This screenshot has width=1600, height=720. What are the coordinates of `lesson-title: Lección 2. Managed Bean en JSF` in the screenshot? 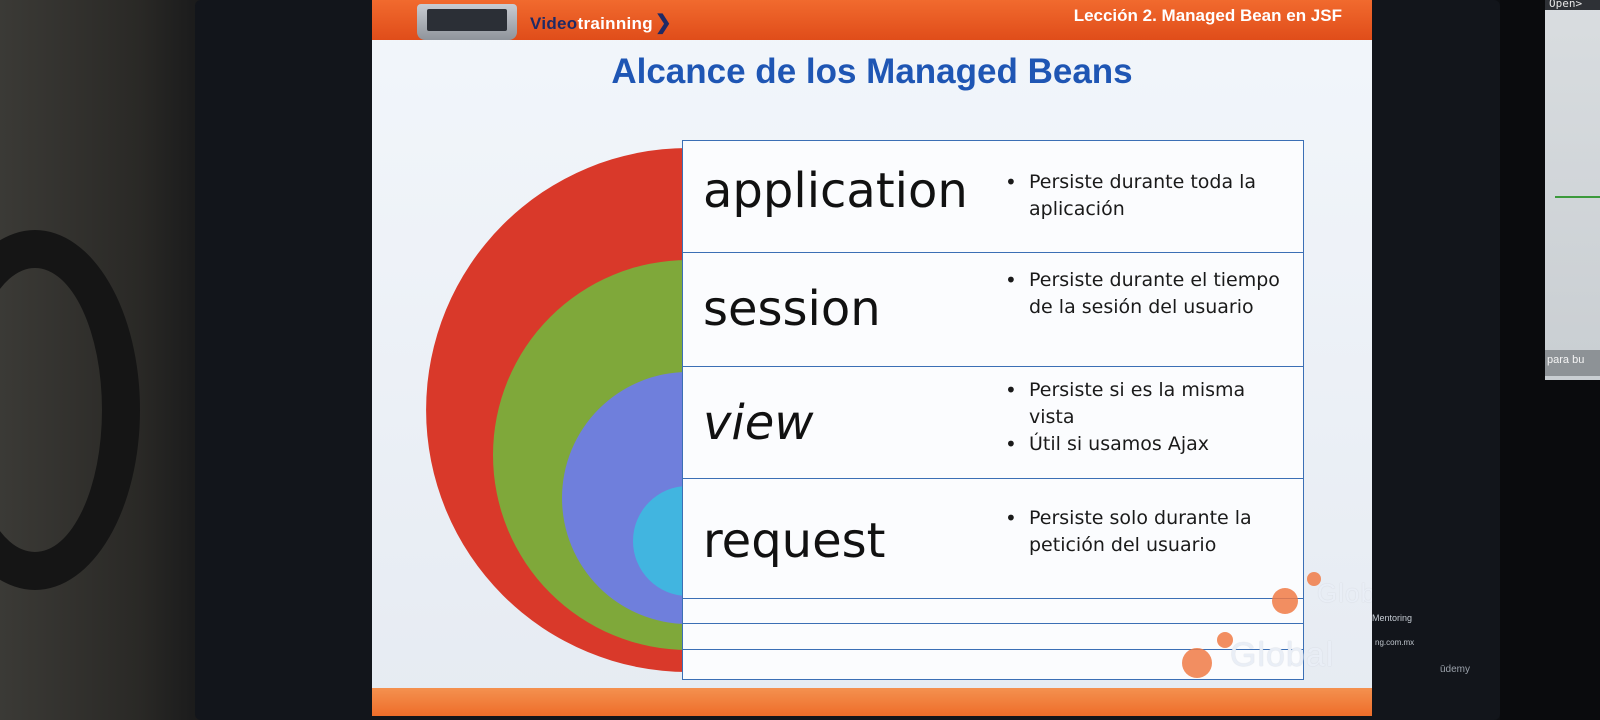 It's located at (1207, 15).